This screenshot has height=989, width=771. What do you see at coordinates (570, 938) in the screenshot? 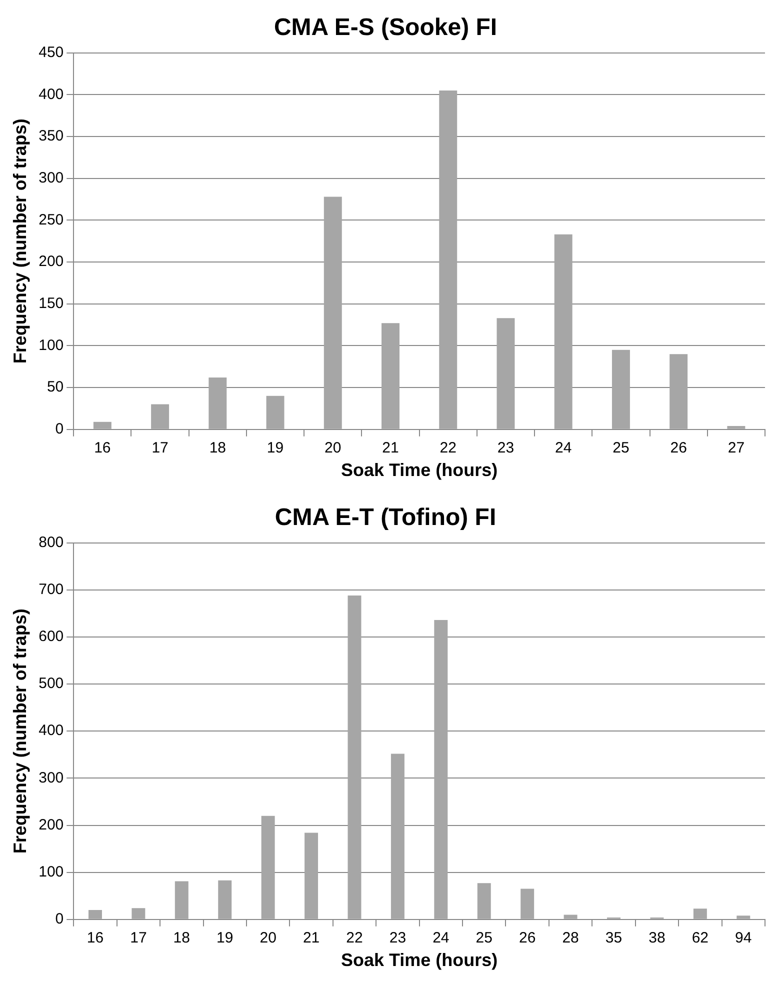
I see `x-tick-label: 28` at bounding box center [570, 938].